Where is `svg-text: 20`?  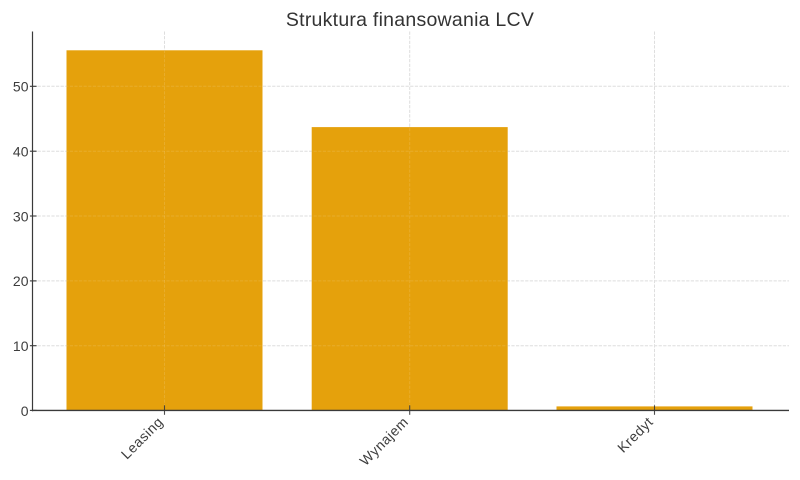 svg-text: 20 is located at coordinates (21, 281).